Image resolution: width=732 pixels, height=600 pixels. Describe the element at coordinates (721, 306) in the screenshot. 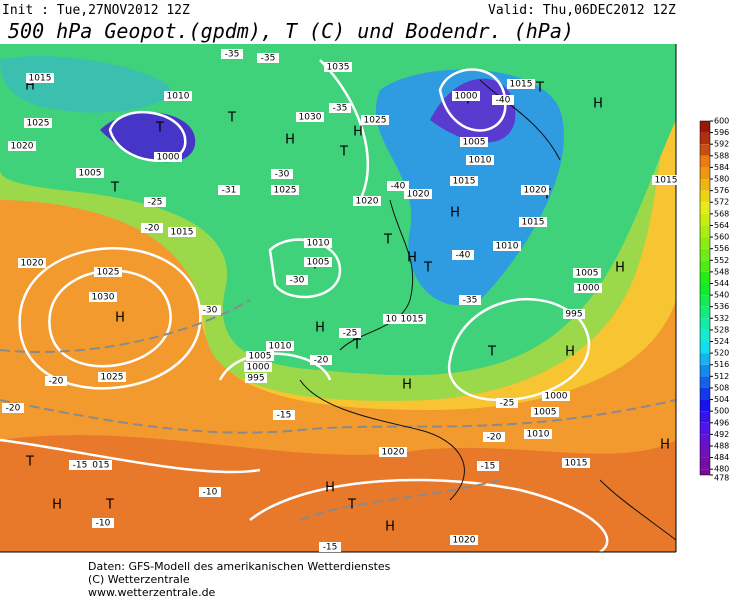

I see `colorbar-label: 536` at that location.